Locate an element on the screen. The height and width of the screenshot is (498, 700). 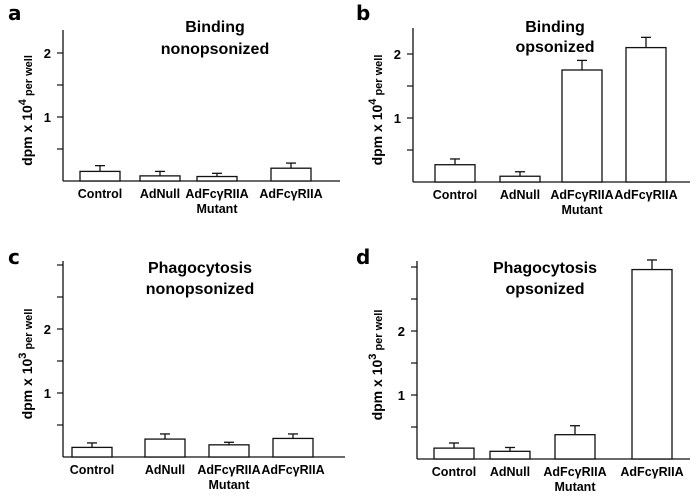
panel-label: c is located at coordinates (14, 257).